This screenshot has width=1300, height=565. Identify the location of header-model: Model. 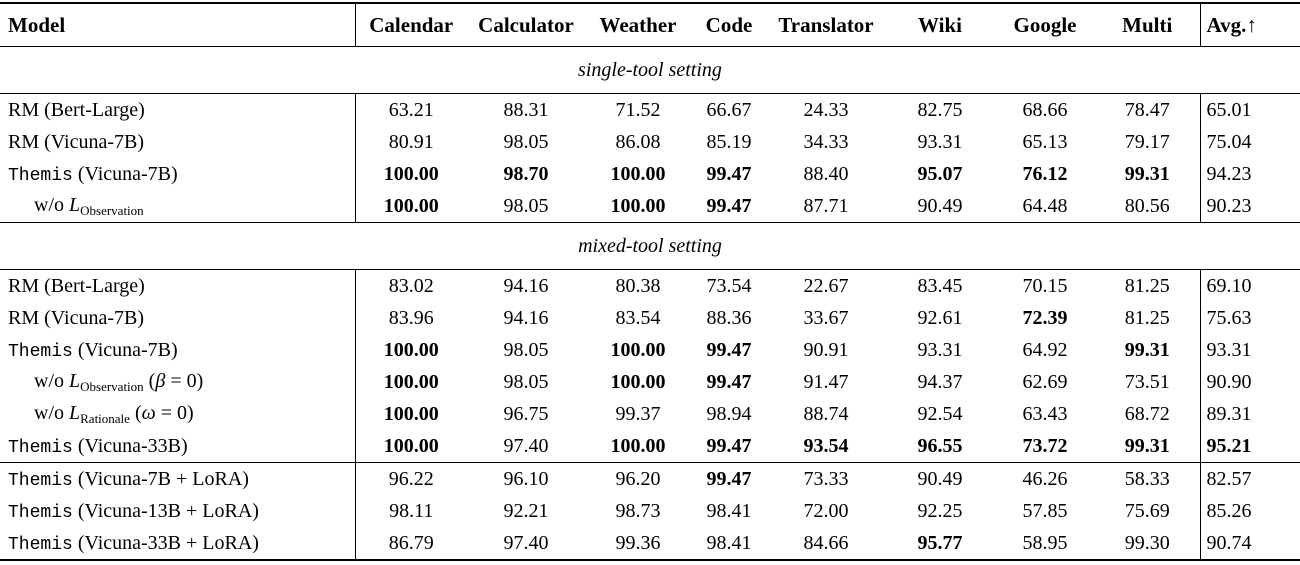
(178, 25).